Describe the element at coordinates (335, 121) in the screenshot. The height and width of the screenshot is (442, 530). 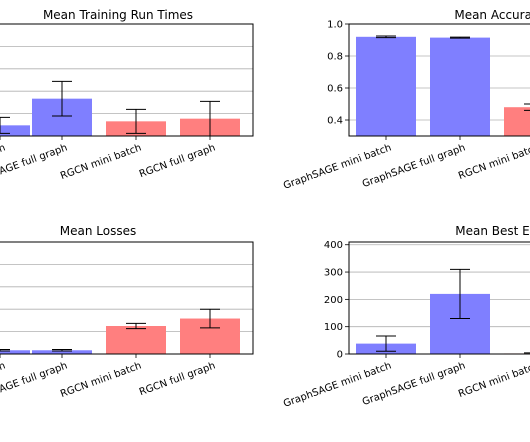
I see `y-tick-label: 0.4` at that location.